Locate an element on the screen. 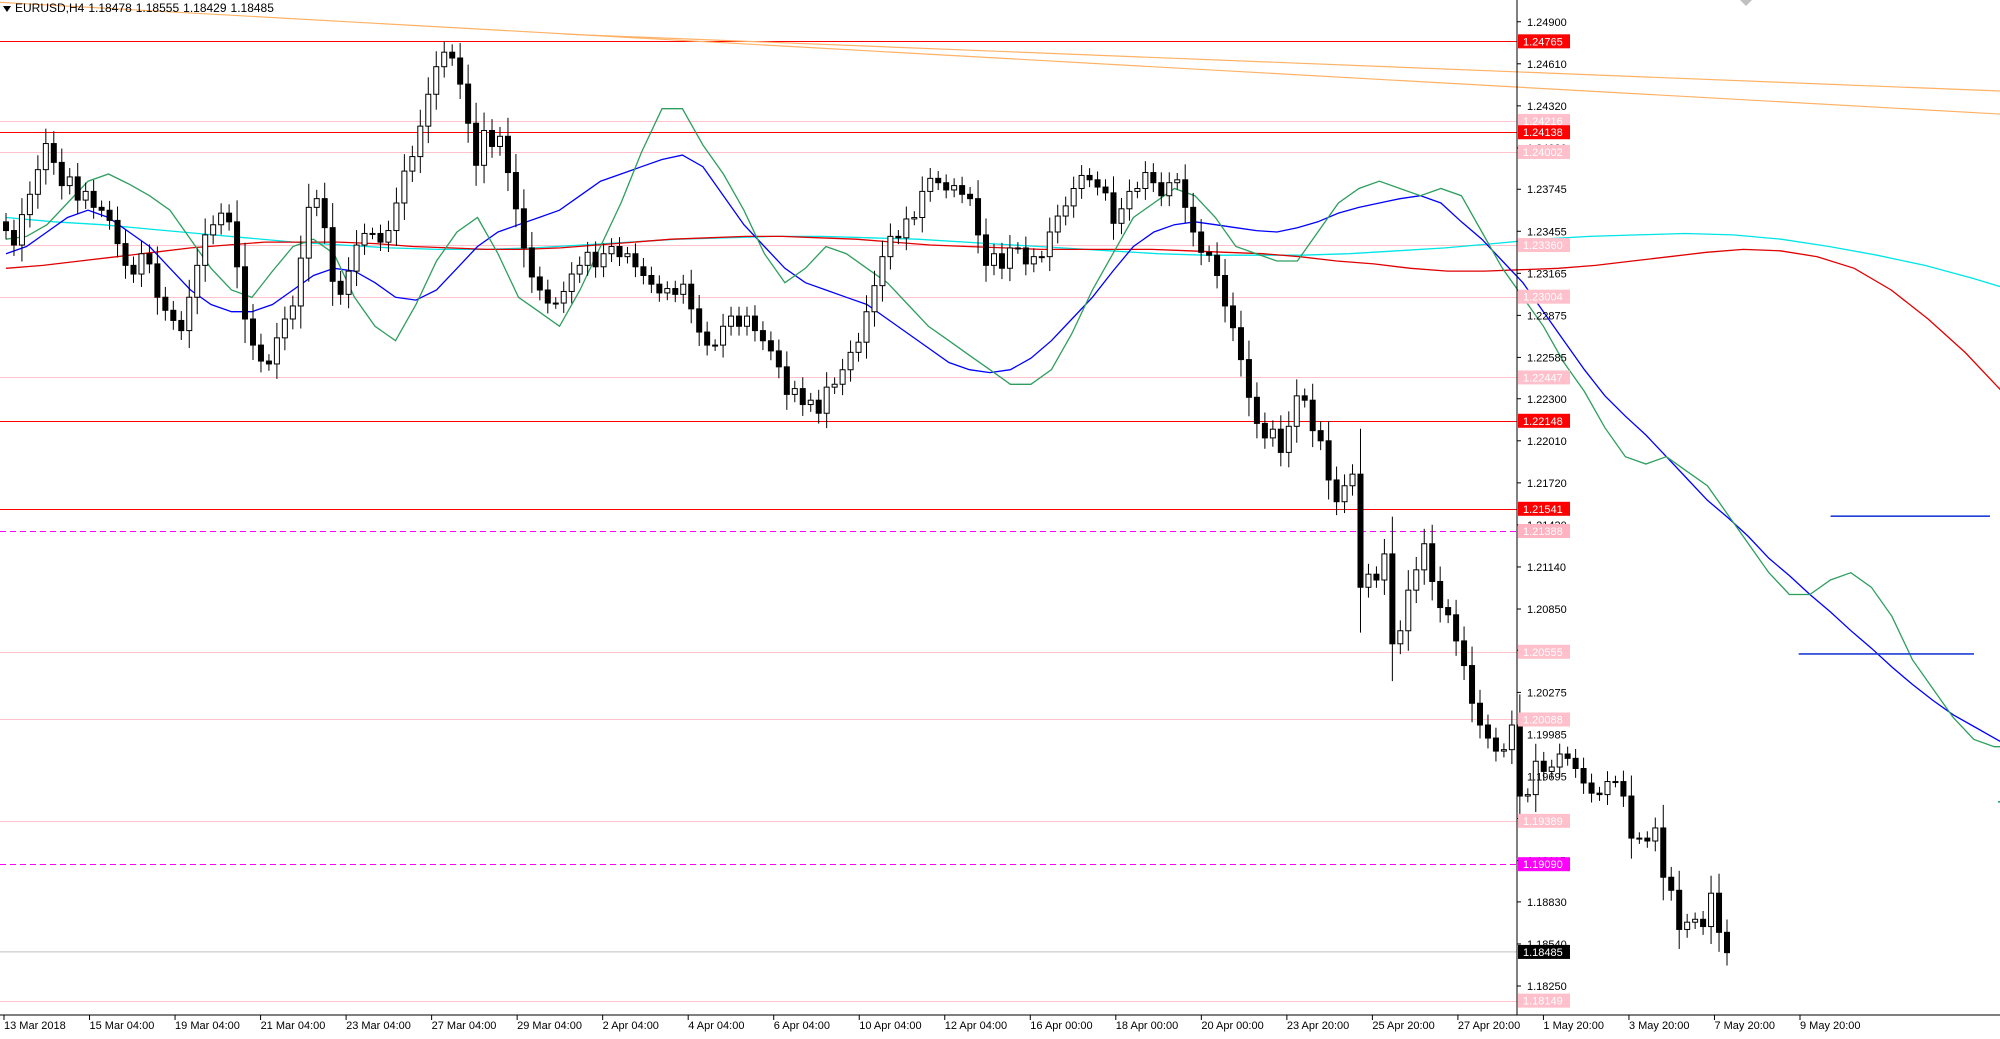 The height and width of the screenshot is (1039, 2000). time-tick-label: 23 Mar 04:00 is located at coordinates (378, 1026).